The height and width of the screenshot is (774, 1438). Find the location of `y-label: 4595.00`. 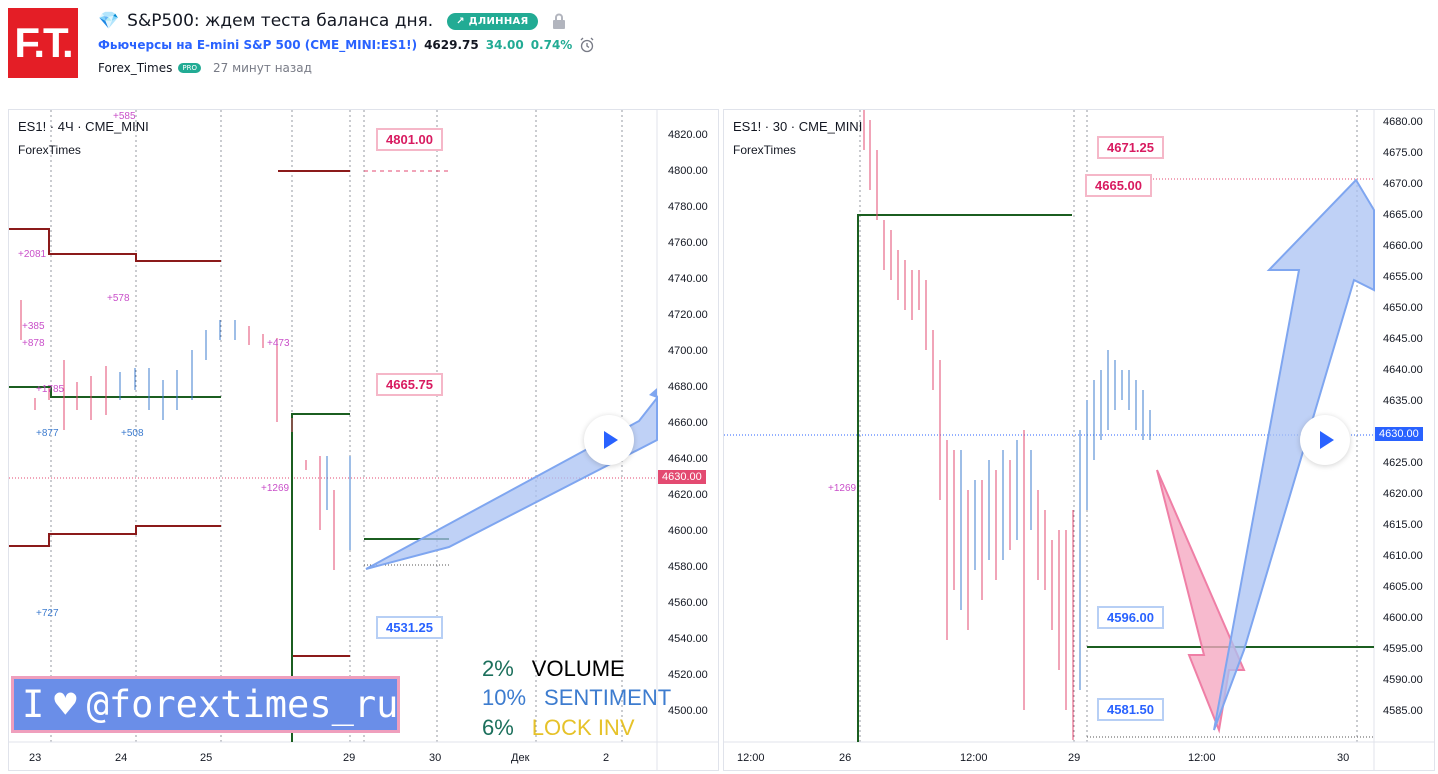

y-label: 4595.00 is located at coordinates (1403, 649).